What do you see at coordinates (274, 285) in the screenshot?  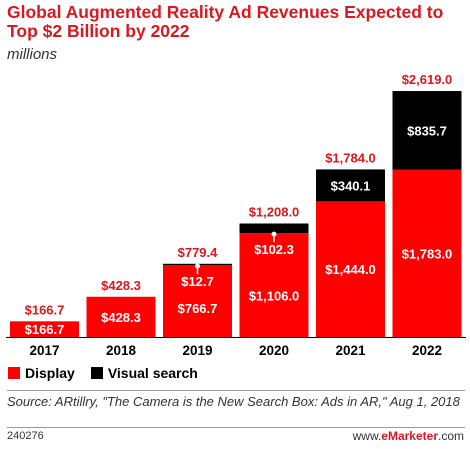 I see `bar-display-2020` at bounding box center [274, 285].